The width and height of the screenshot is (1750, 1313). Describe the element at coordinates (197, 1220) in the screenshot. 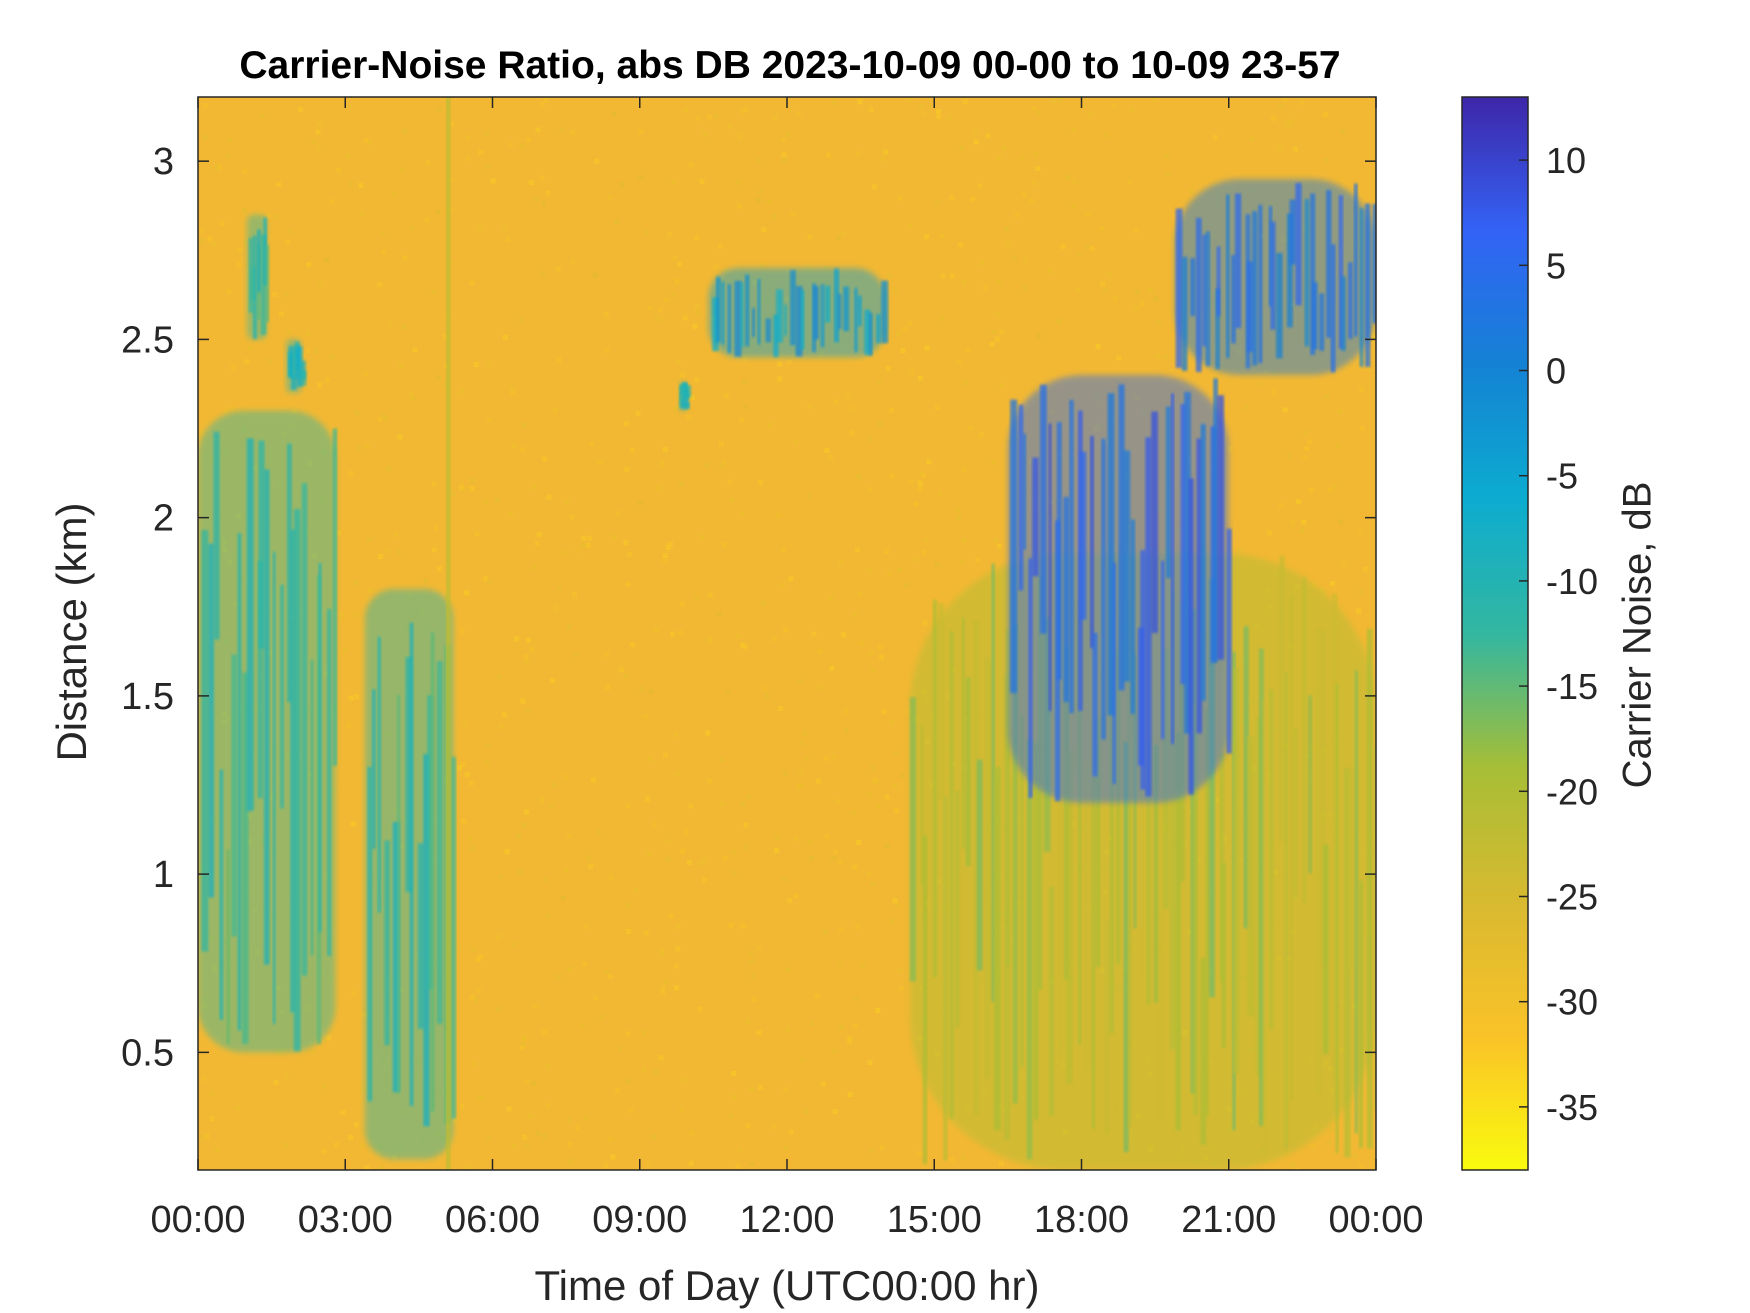

I see `x-tick-label: 00:00` at that location.